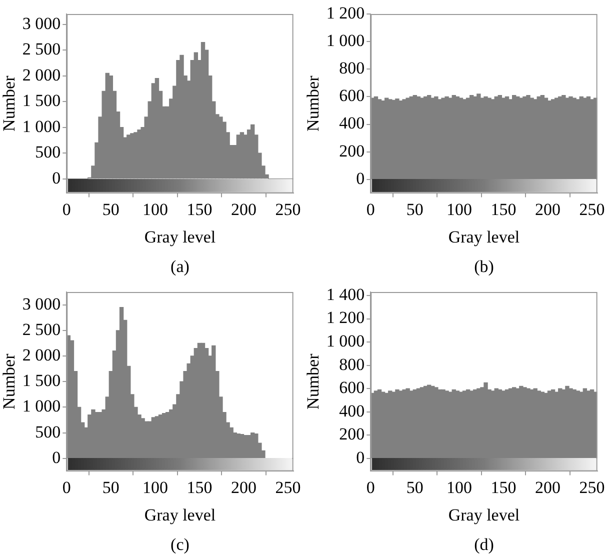 This screenshot has width=608, height=557. Describe the element at coordinates (180, 544) in the screenshot. I see `text: (c)` at that location.